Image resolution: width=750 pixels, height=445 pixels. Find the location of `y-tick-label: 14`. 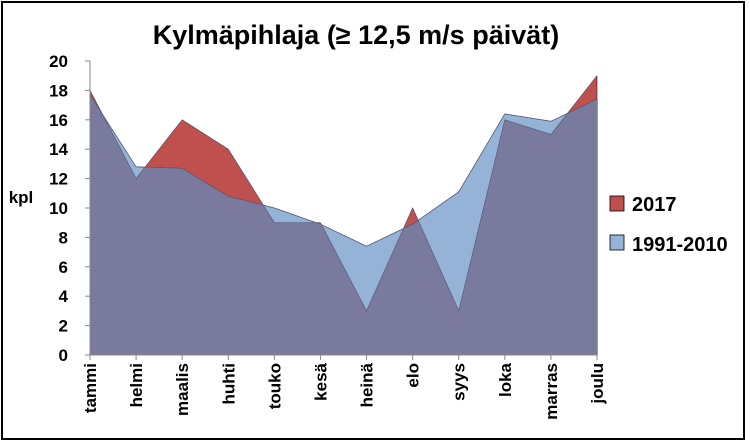

y-tick-label: 14 is located at coordinates (58, 149).